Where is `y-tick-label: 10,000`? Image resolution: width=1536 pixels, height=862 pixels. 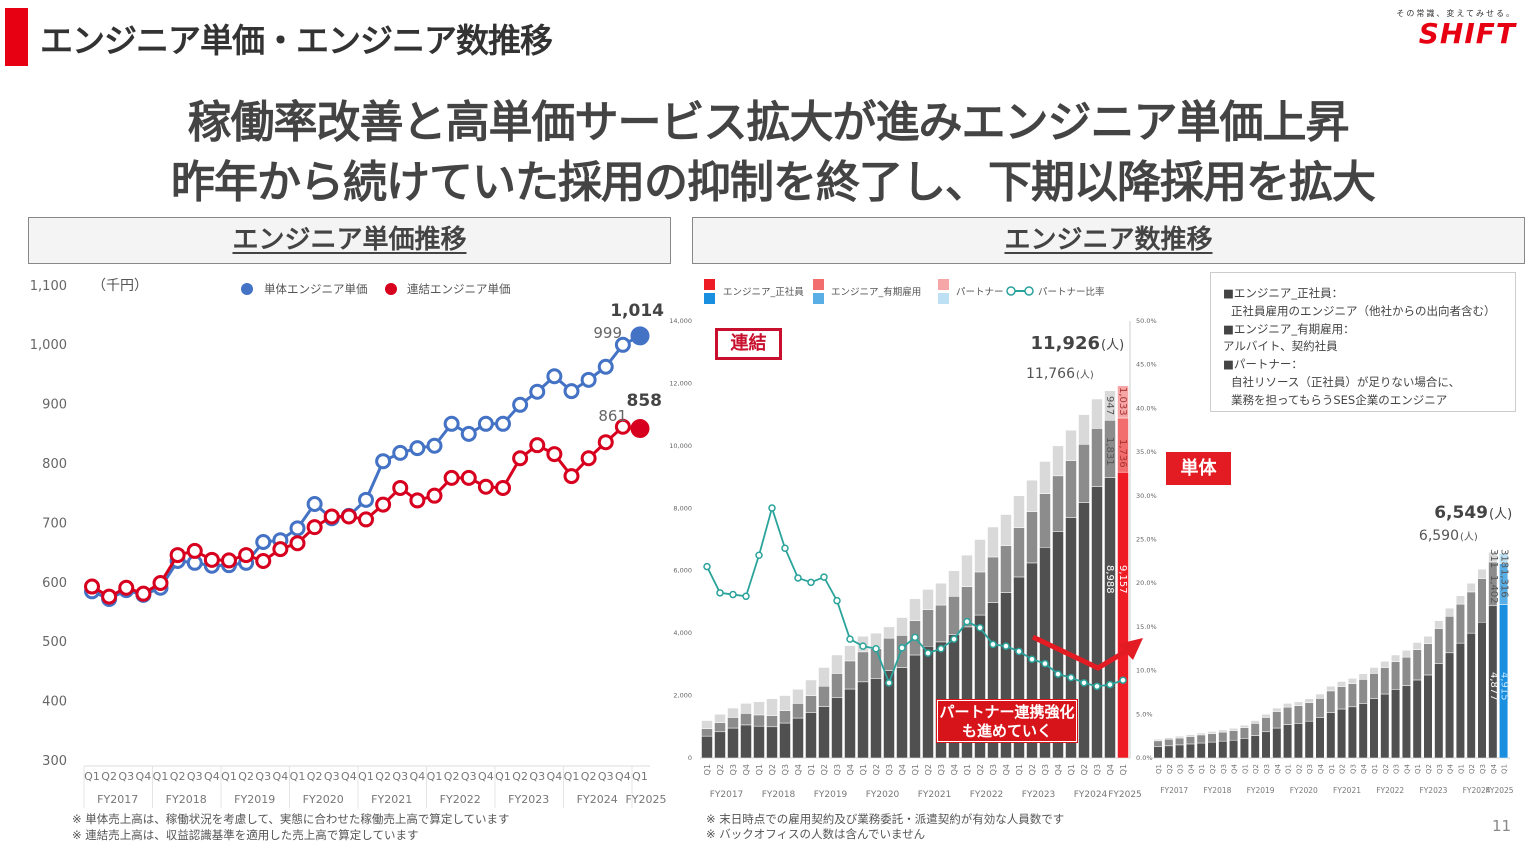 y-tick-label: 10,000 is located at coordinates (680, 446).